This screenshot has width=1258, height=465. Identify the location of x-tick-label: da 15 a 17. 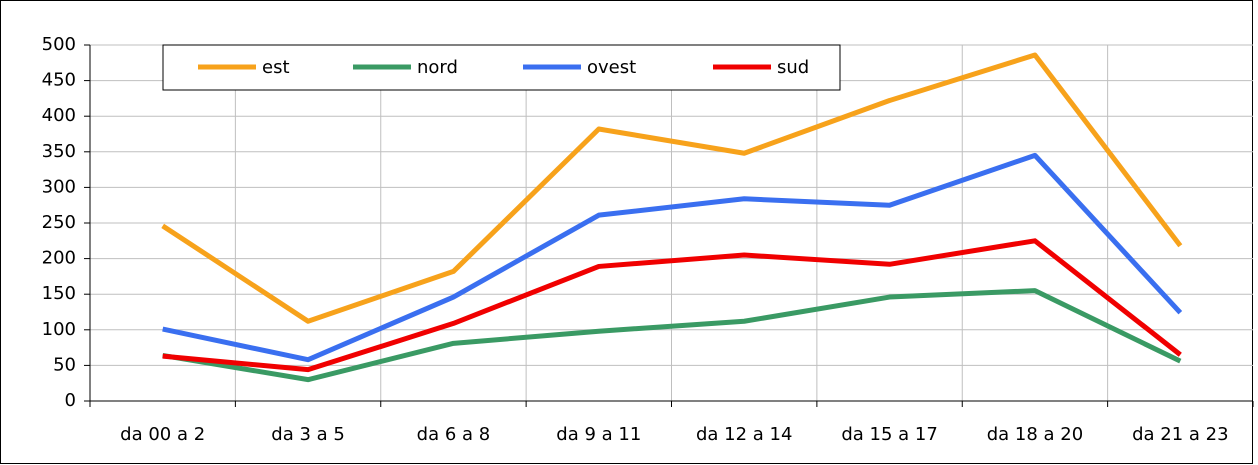
(889, 434).